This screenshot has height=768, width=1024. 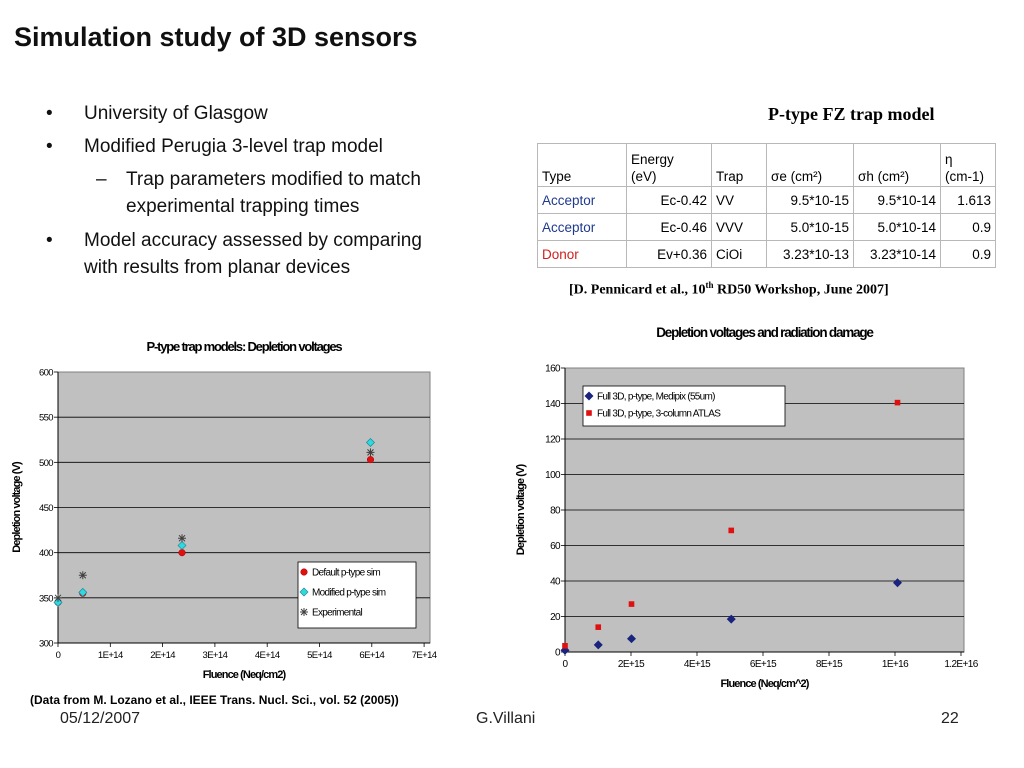 I want to click on footer-page-number: 22, so click(x=950, y=718).